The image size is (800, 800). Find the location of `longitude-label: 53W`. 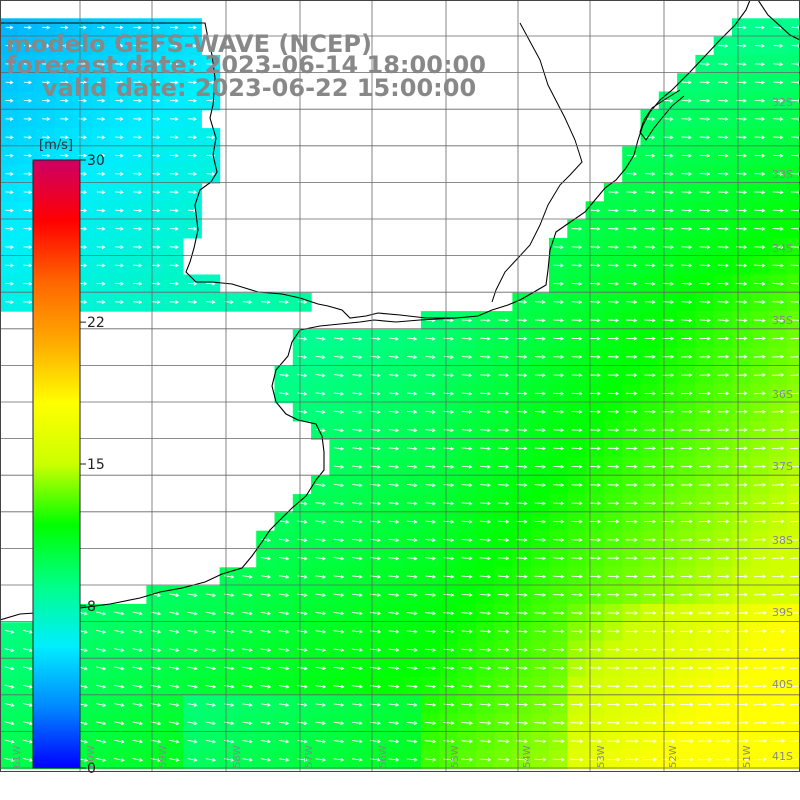

longitude-label: 53W is located at coordinates (601, 756).